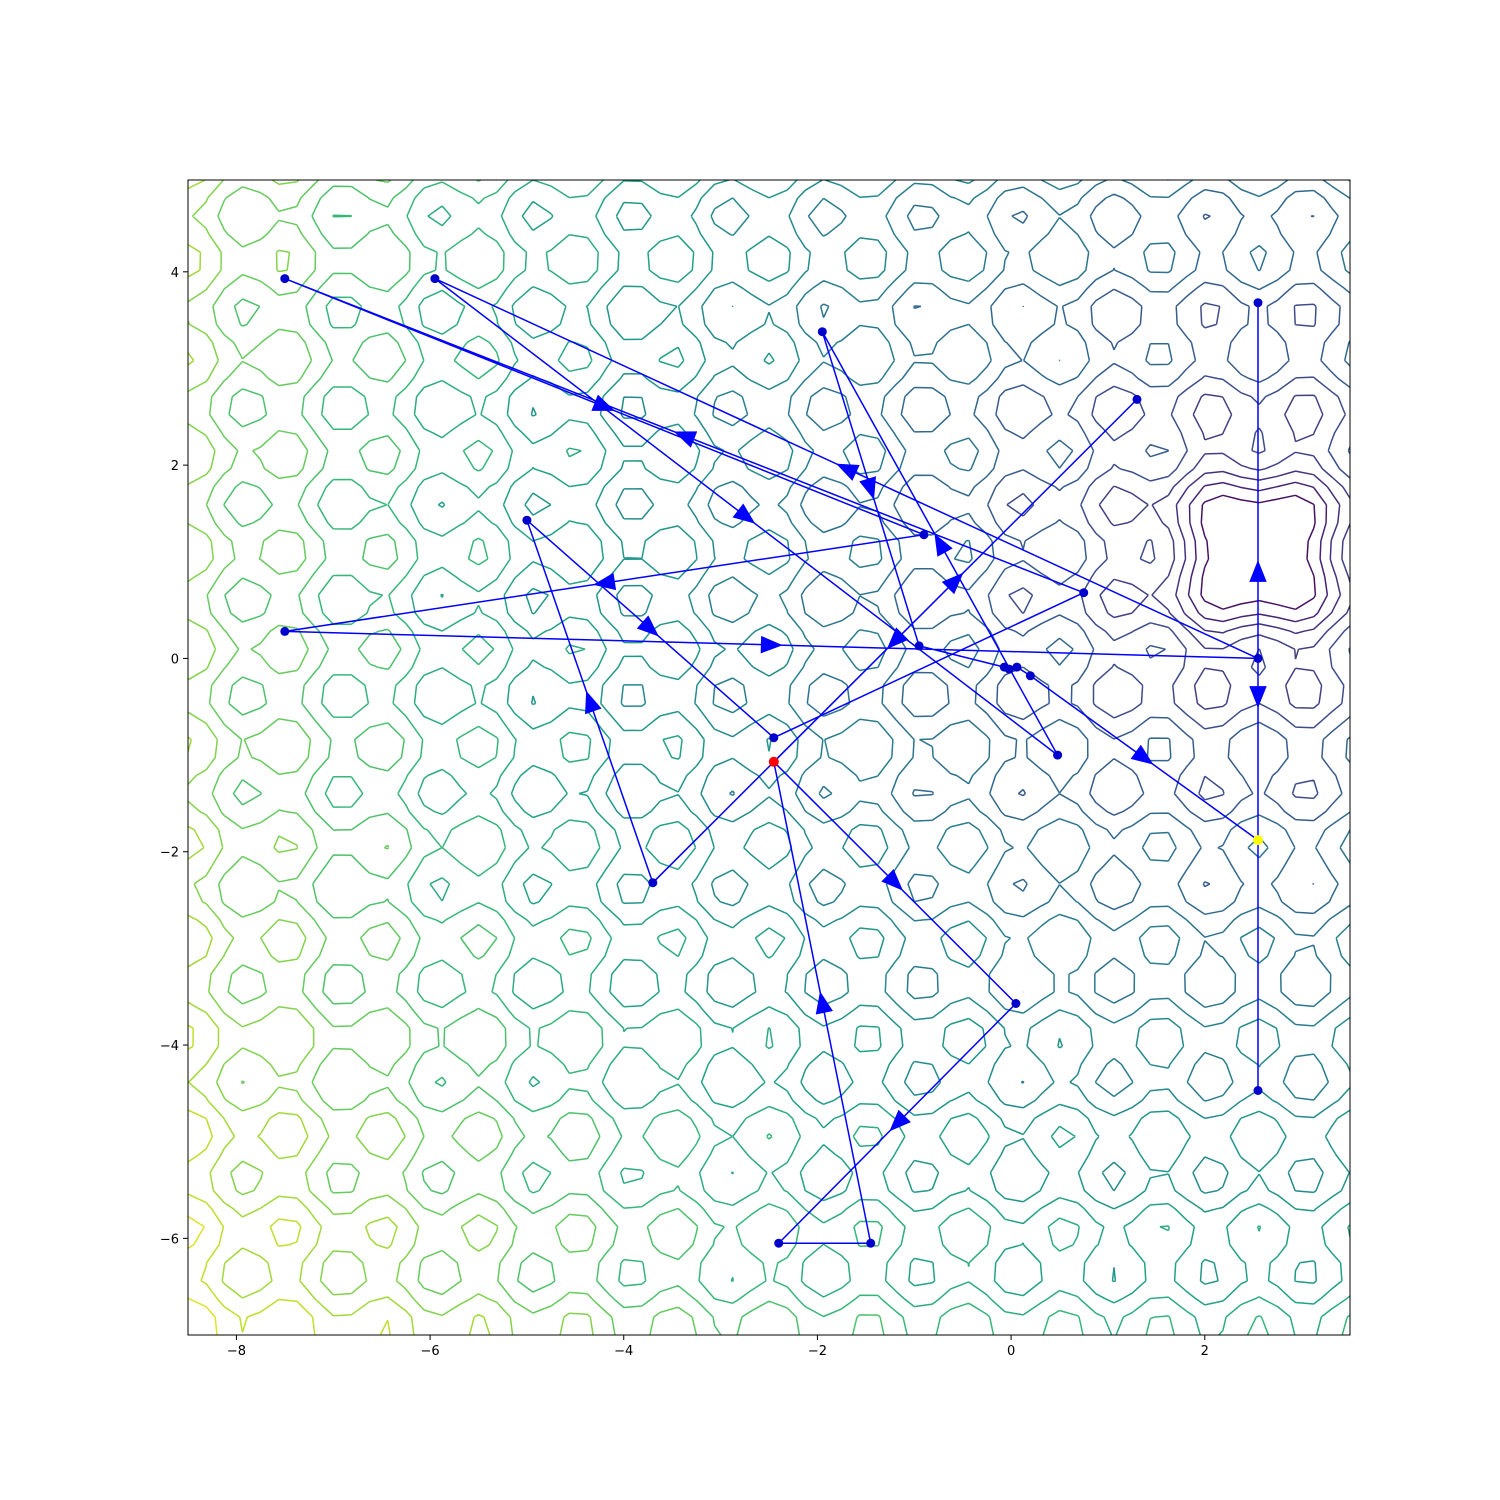  What do you see at coordinates (175, 466) in the screenshot?
I see `y-tick-label: 2` at bounding box center [175, 466].